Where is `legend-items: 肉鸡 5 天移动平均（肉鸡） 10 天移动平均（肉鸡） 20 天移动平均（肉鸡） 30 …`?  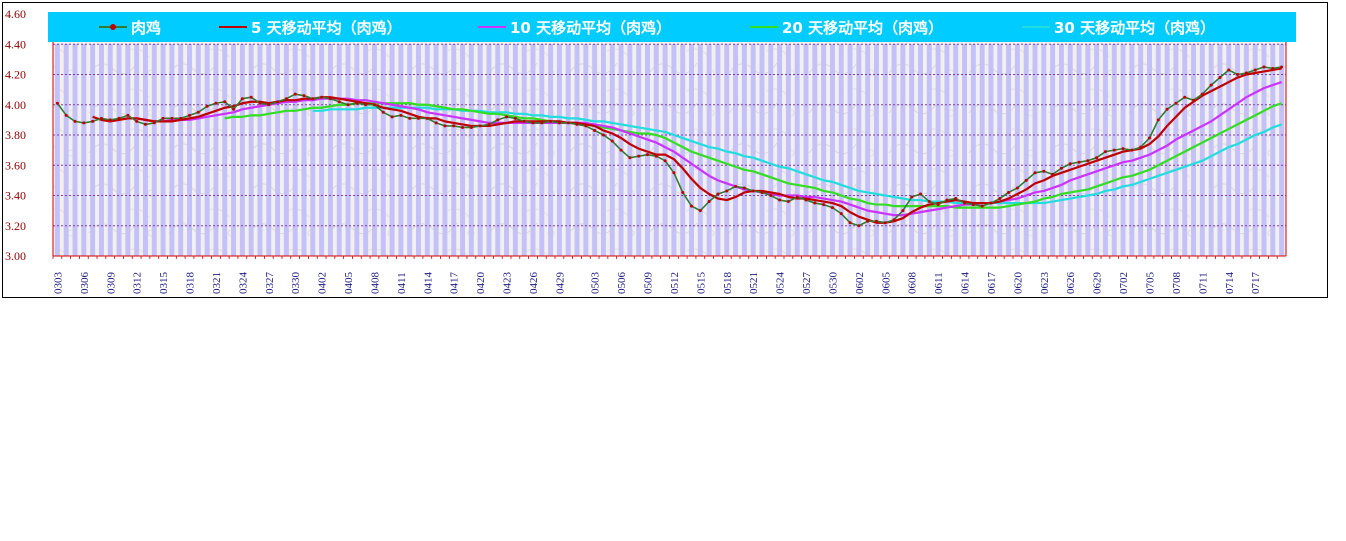
legend-items: 肉鸡 5 天移动平均（肉鸡） 10 天移动平均（肉鸡） 20 天移动平均（肉鸡） 30 … is located at coordinates (657, 28).